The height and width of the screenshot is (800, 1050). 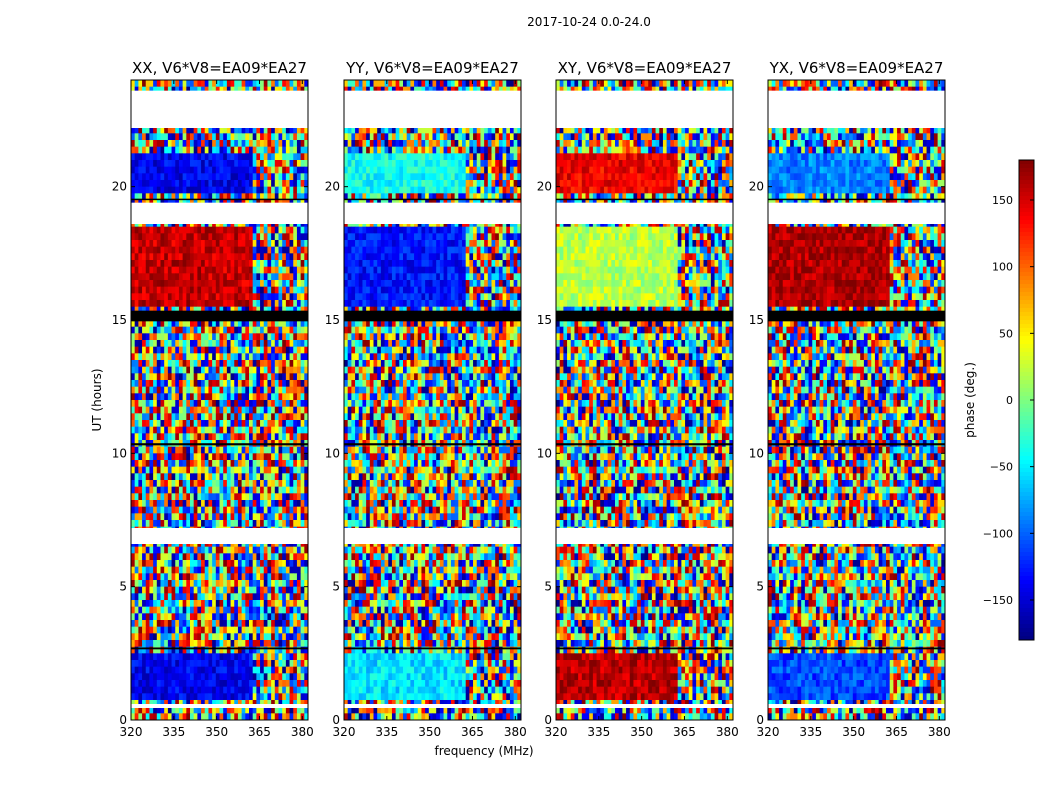 What do you see at coordinates (970, 400) in the screenshot?
I see `colorbar-label: phase (deg.)` at bounding box center [970, 400].